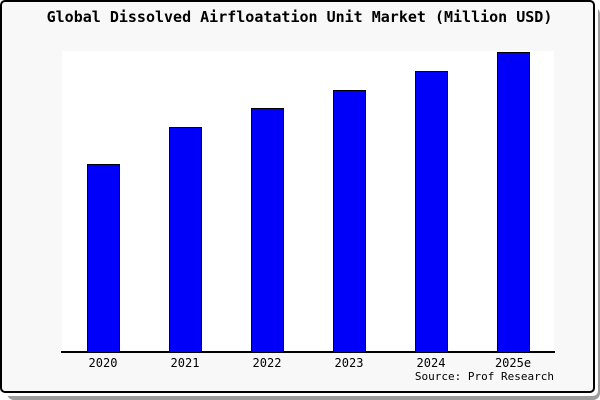  I want to click on source-note: Source: Prof Research, so click(484, 376).